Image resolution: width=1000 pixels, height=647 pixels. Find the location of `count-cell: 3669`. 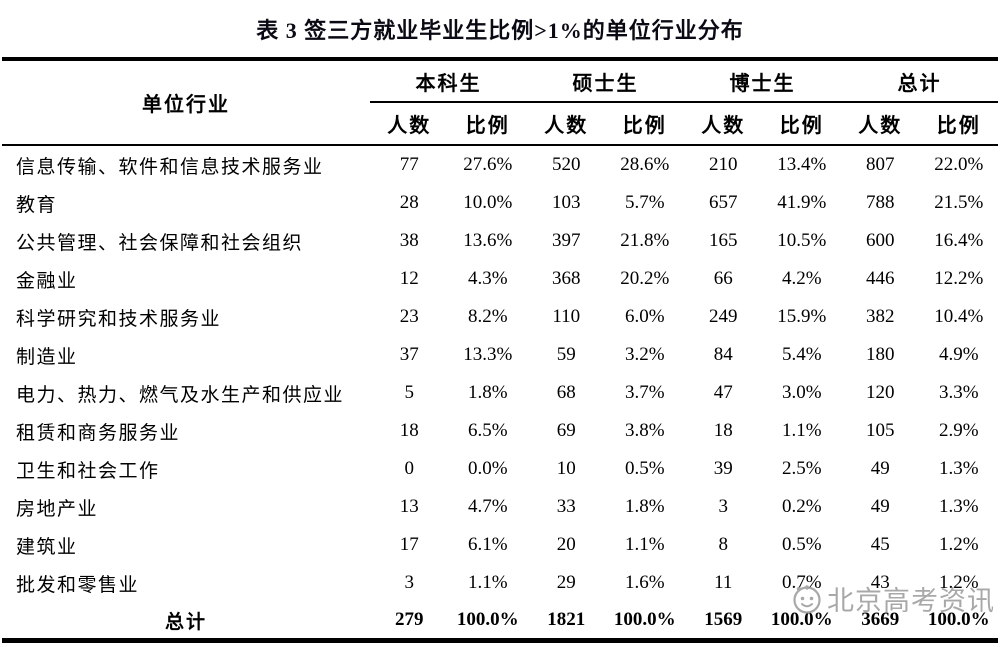

count-cell: 3669 is located at coordinates (880, 619).